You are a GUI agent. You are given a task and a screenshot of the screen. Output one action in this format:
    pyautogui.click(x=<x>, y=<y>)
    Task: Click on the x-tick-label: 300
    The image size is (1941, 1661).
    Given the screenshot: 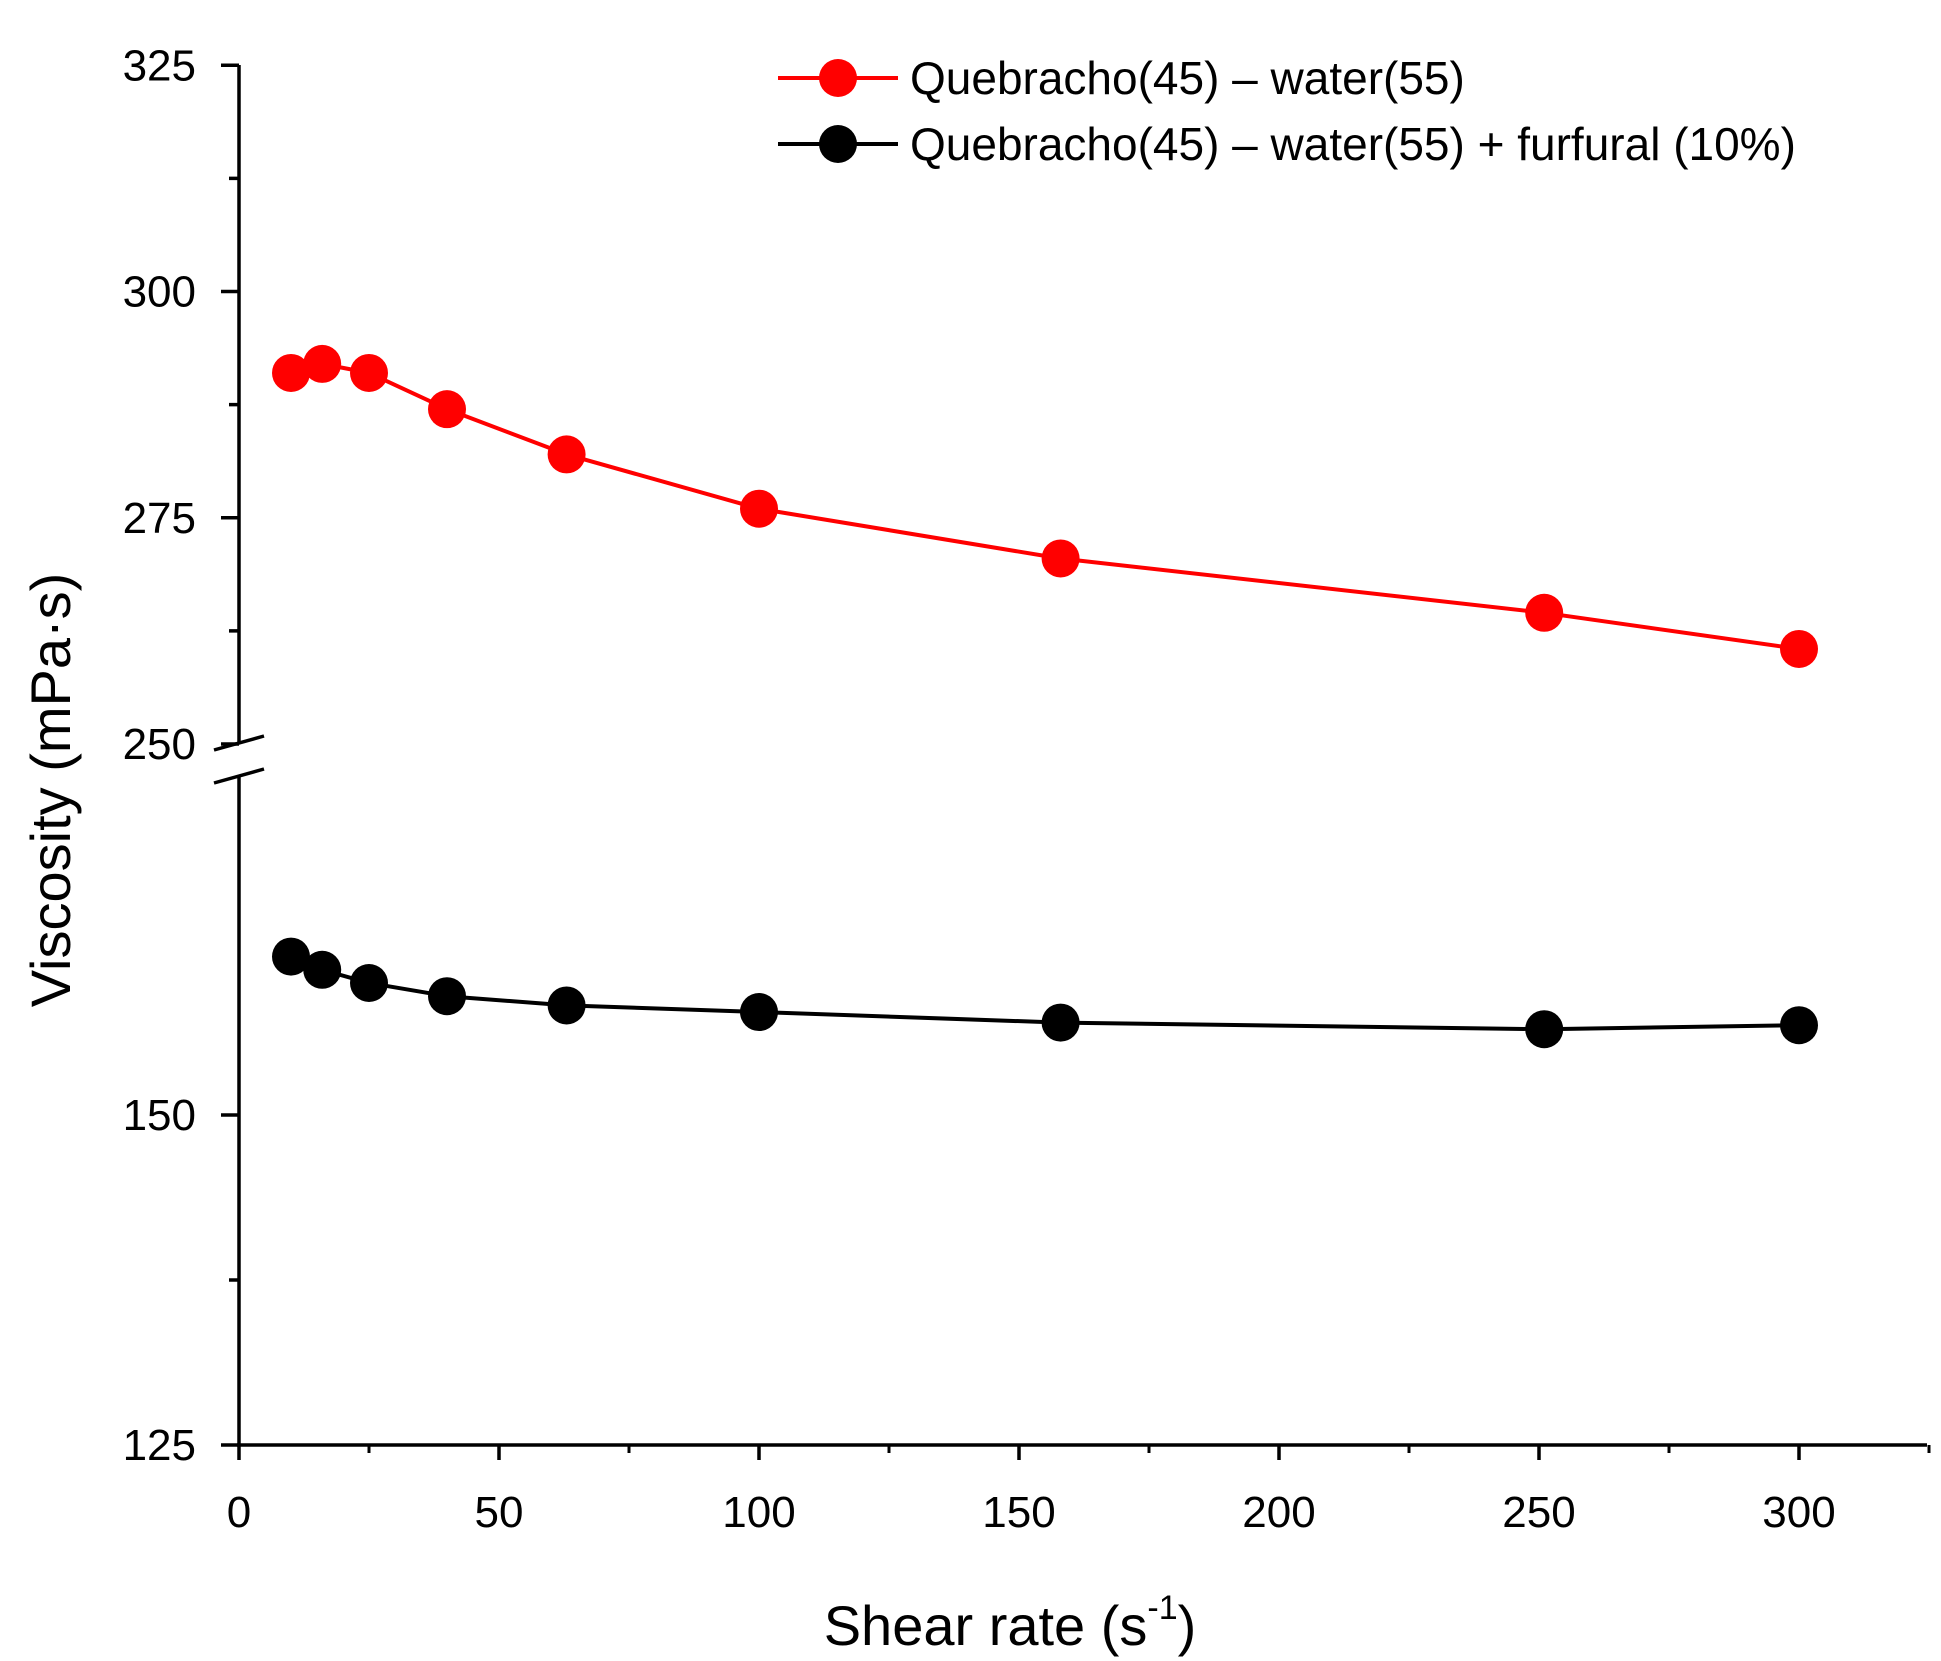 What is the action you would take?
    pyautogui.click(x=1798, y=1512)
    